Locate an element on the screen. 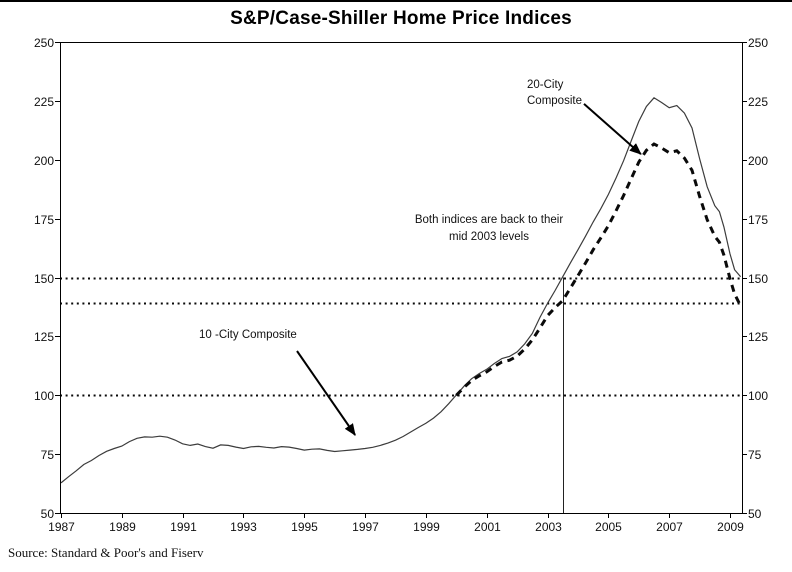 The height and width of the screenshot is (572, 792). y-axis-label-right: 175 is located at coordinates (758, 220).